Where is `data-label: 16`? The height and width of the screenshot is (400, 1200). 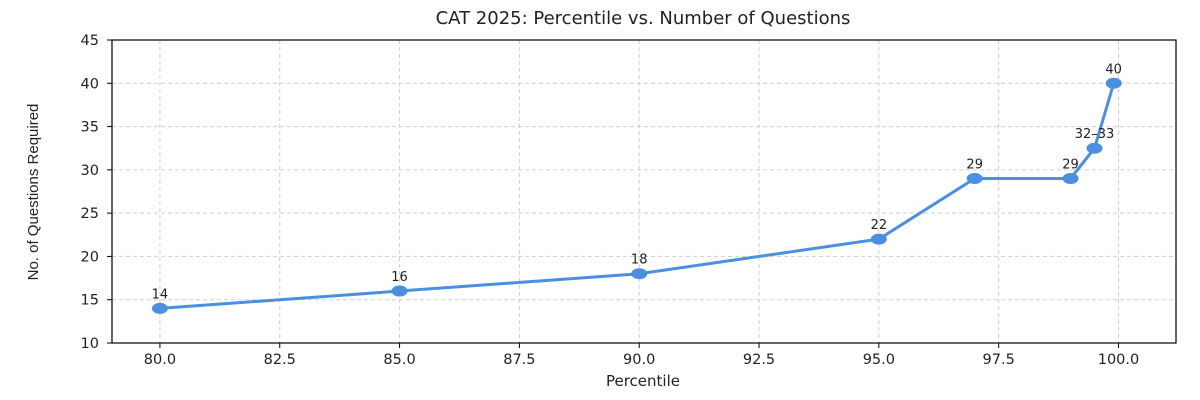 data-label: 16 is located at coordinates (399, 277).